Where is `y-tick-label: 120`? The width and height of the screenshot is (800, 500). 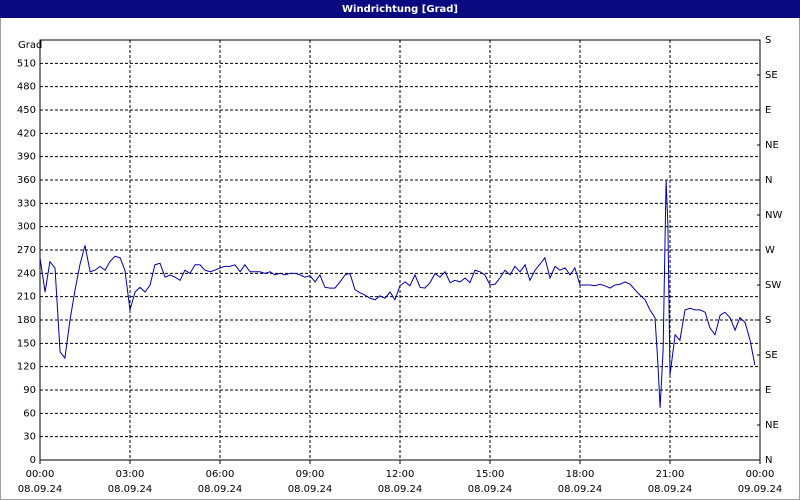 y-tick-label: 120 is located at coordinates (26, 367).